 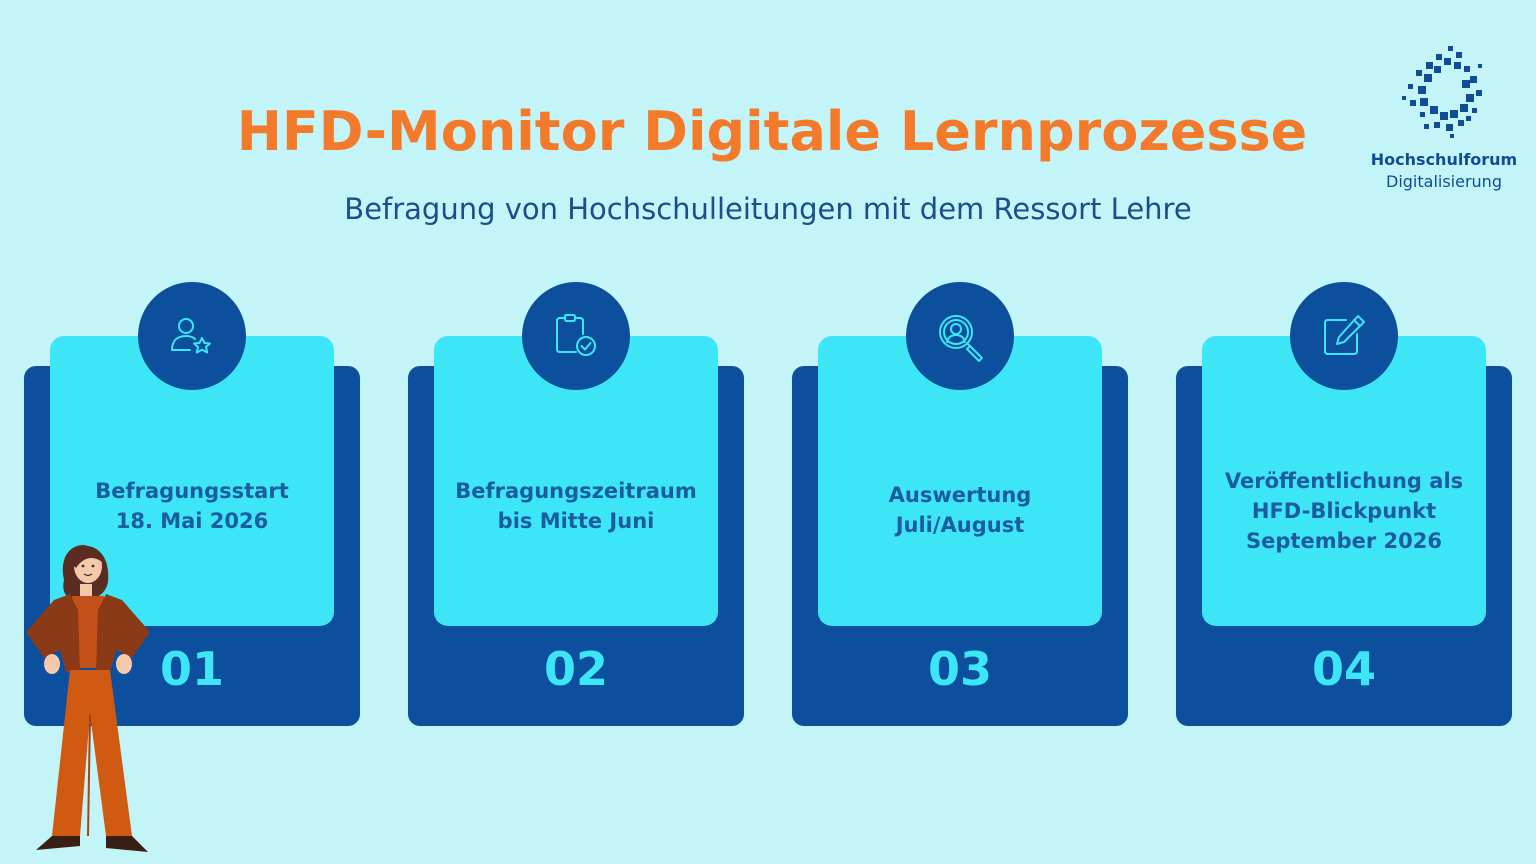 I want to click on step-card-2: Befragungszeitraum bis Mitte Juni 02, so click(x=576, y=504).